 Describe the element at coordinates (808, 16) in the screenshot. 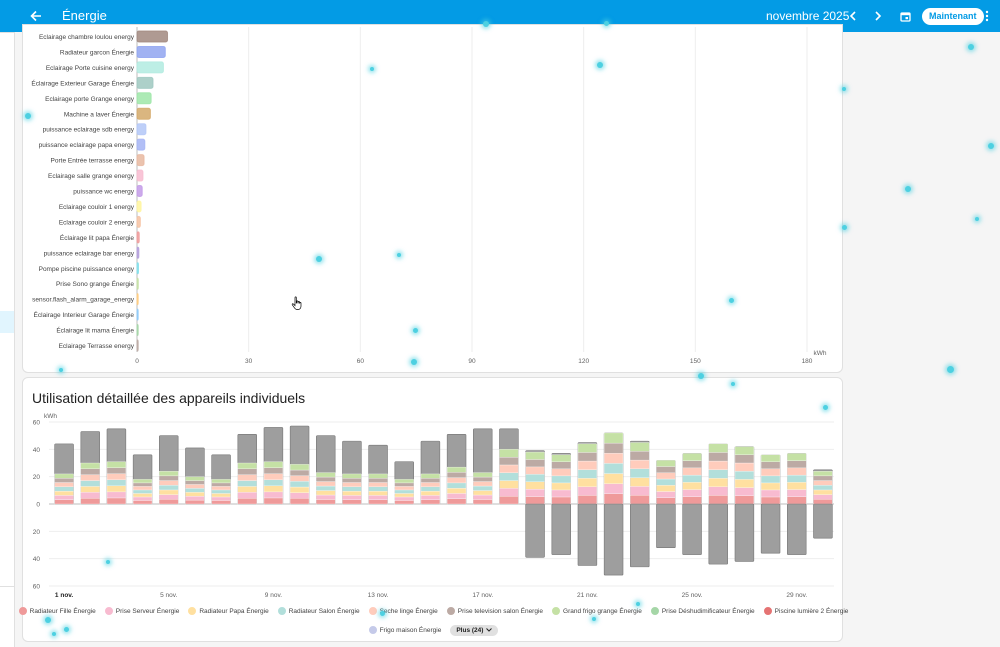

I see `period-label: novembre 2025` at that location.